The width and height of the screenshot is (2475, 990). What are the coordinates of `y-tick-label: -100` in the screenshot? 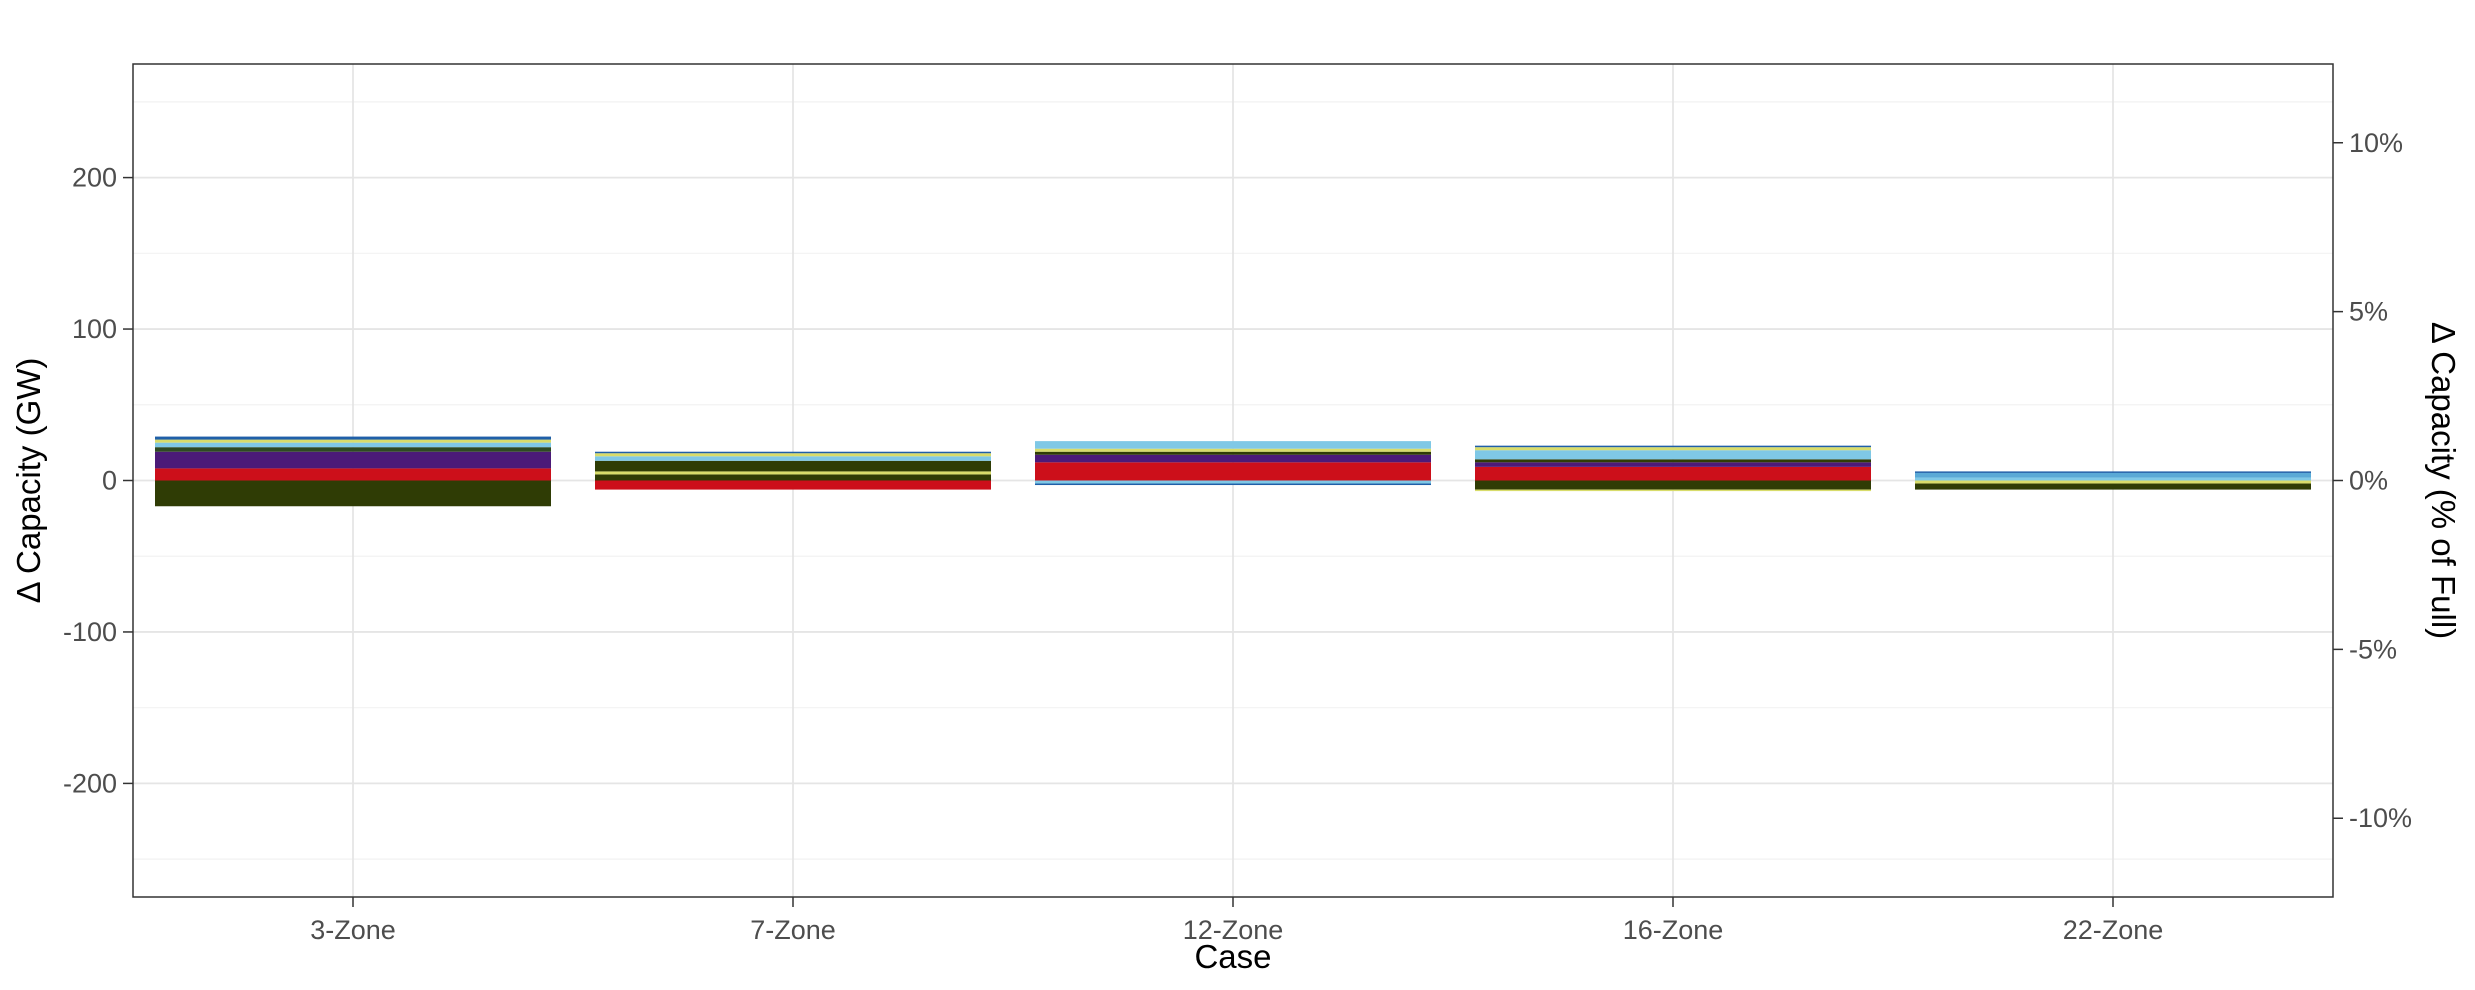 It's located at (90, 632).